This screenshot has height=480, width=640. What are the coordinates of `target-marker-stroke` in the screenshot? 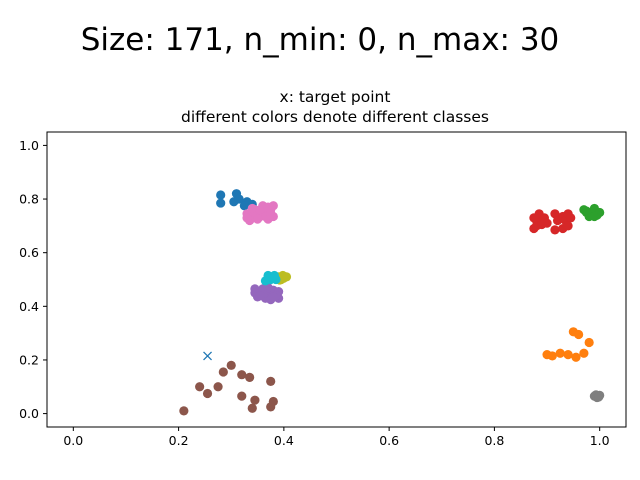 It's located at (208, 356).